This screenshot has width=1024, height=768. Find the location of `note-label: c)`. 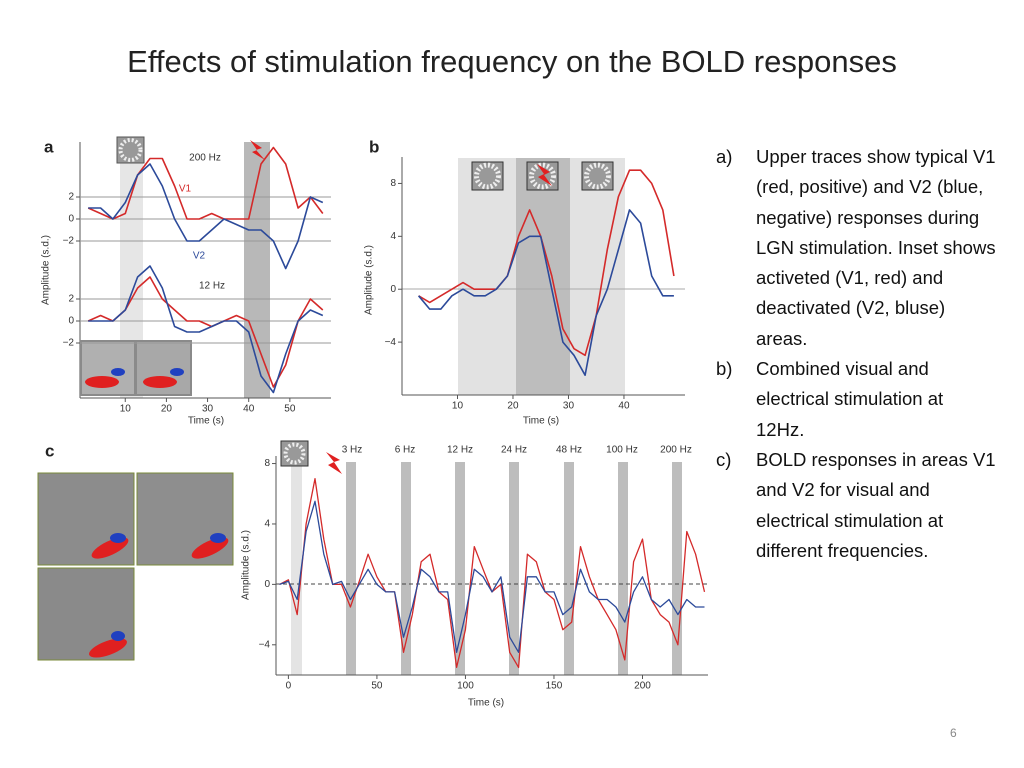

note-label: c) is located at coordinates (724, 459).